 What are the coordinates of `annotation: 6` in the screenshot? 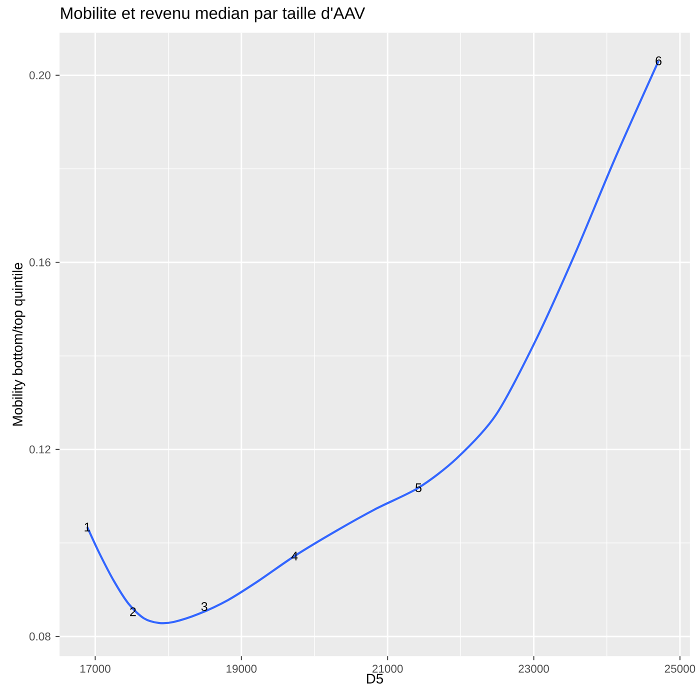 It's located at (659, 61).